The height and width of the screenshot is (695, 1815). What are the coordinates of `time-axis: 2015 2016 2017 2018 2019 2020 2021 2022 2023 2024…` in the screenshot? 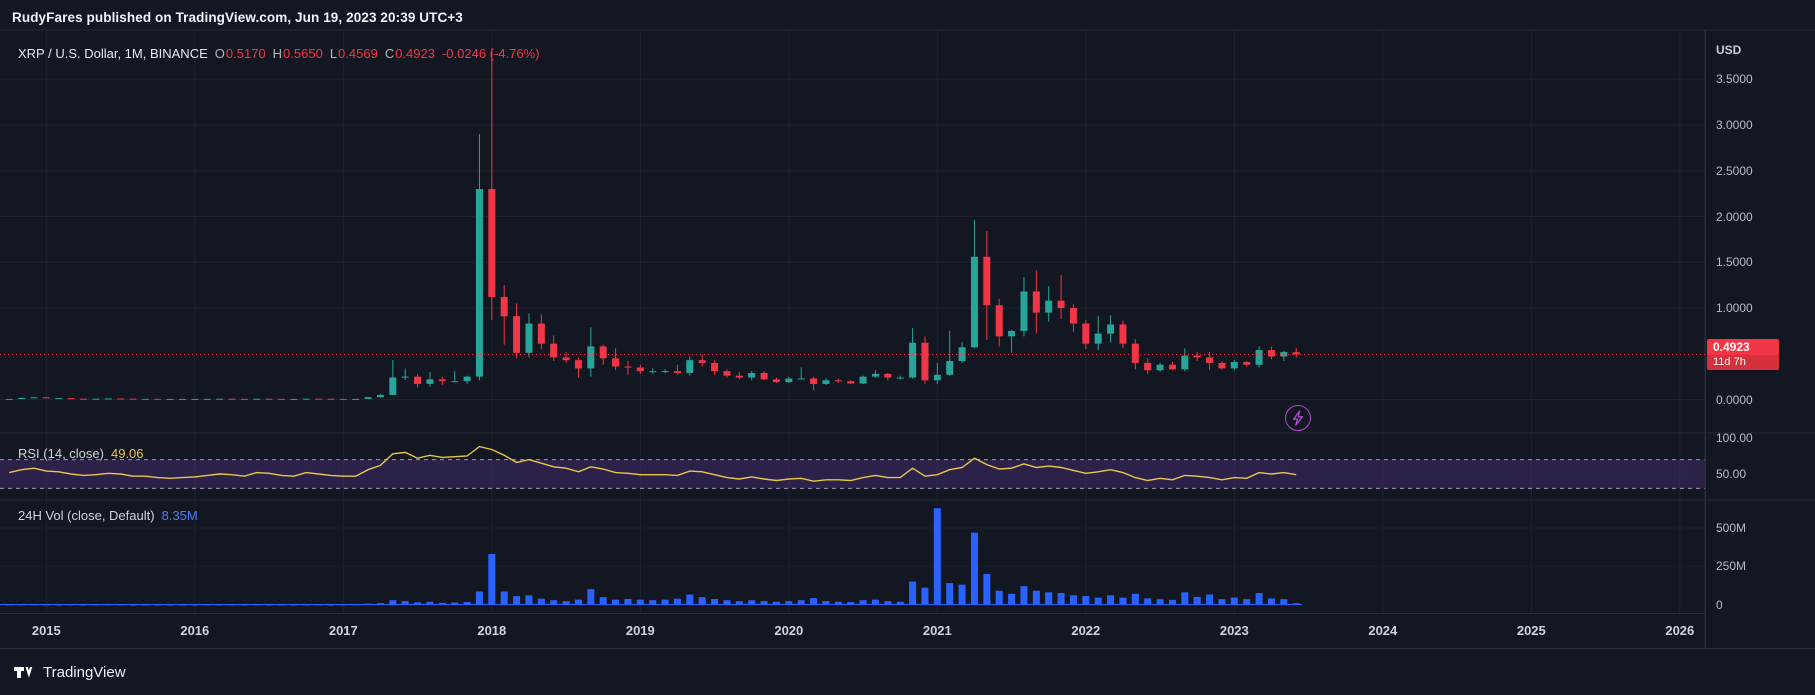 It's located at (852, 631).